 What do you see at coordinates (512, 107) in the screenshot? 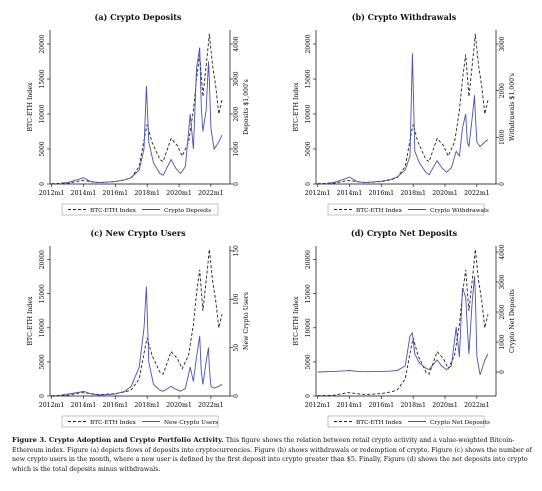
I see `right-y-axis-label: Withdrawals $1,000's` at bounding box center [512, 107].